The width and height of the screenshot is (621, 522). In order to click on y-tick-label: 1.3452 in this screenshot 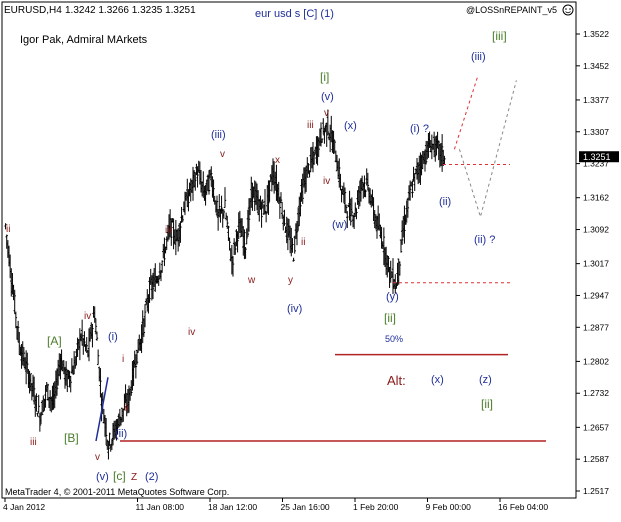, I will do `click(596, 66)`.